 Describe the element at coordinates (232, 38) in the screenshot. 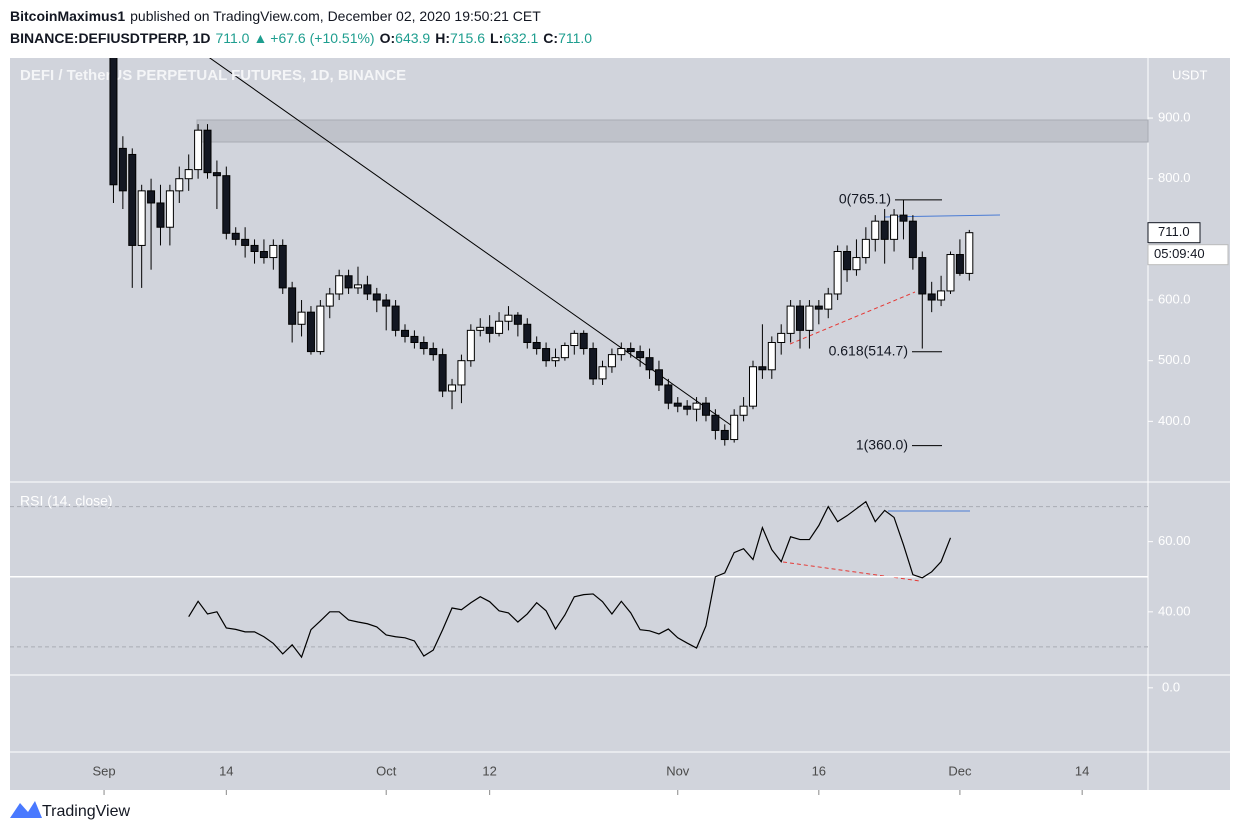

I see `last: 711.0` at that location.